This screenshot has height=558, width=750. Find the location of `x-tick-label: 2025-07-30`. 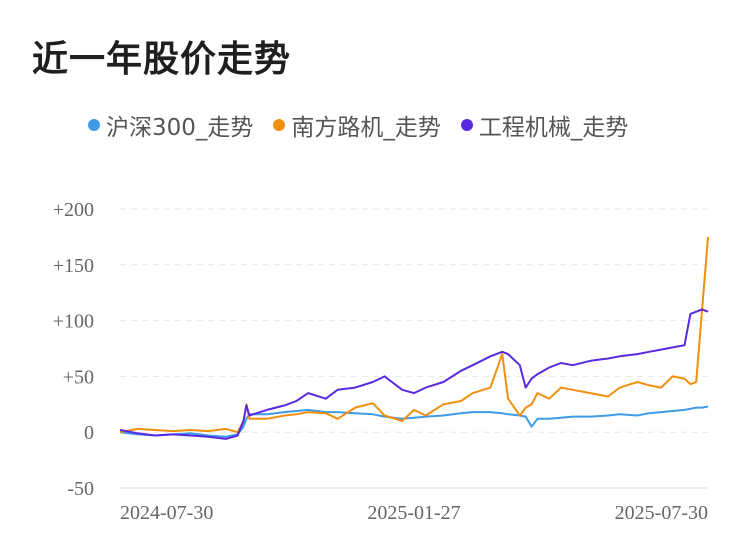

x-tick-label: 2025-07-30 is located at coordinates (661, 513).